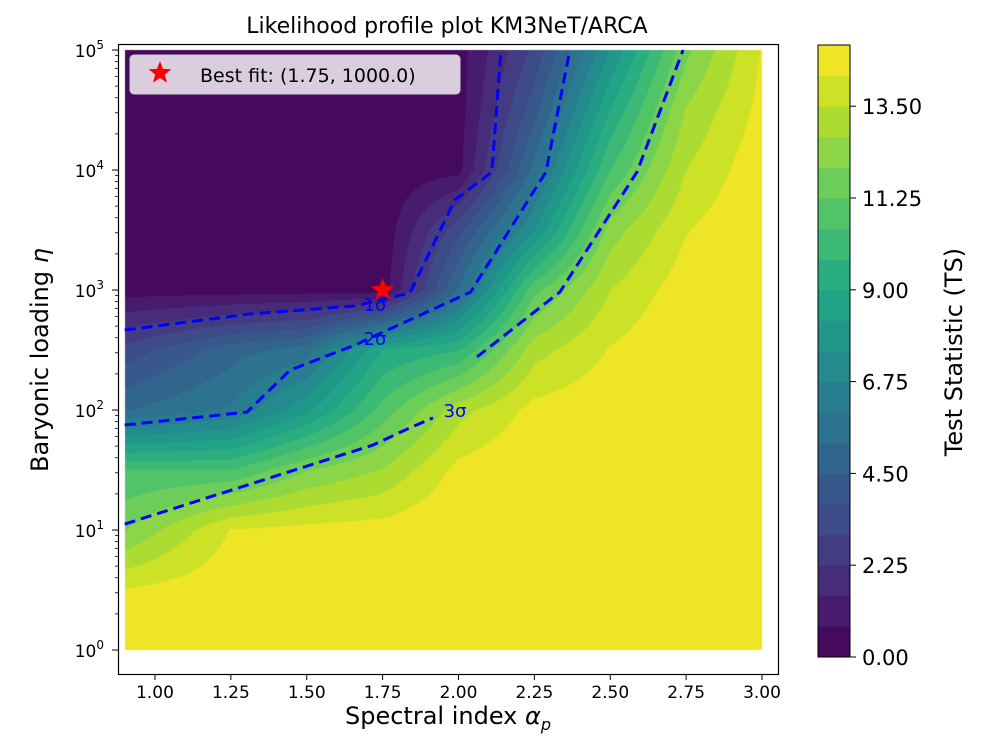  Describe the element at coordinates (869, 357) in the screenshot. I see `colorbar: 0.00 2.25 4.50 6.75 9.00 11.25 13.50` at that location.